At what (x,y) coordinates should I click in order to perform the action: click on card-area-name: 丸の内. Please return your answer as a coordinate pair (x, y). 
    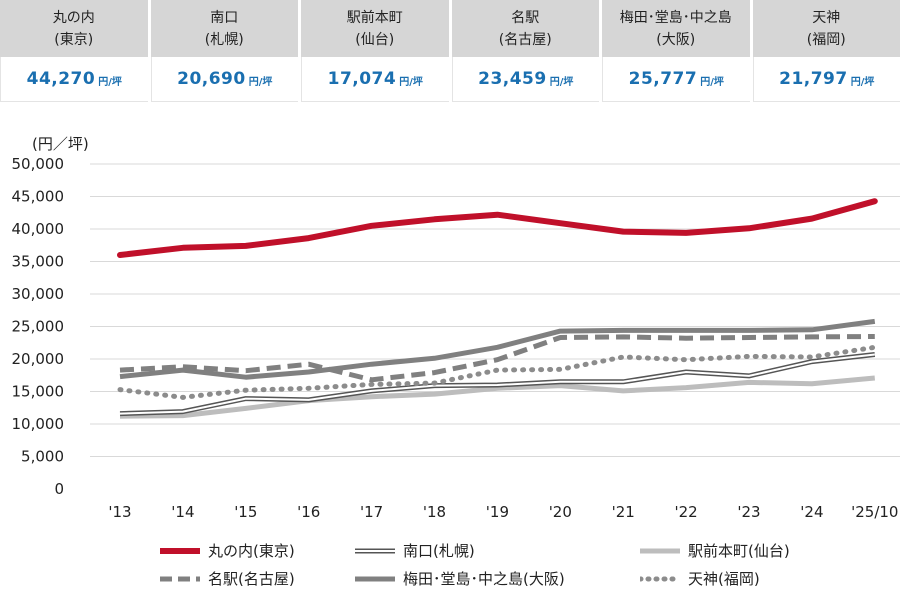
    Looking at the image, I should click on (73, 17).